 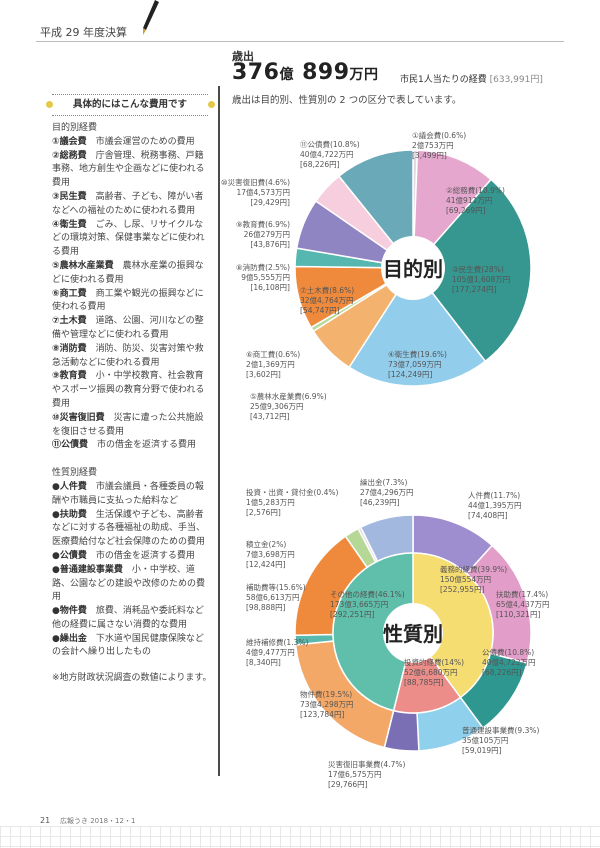 I want to click on purpose-term: ⑦土木費, so click(x=69, y=321).